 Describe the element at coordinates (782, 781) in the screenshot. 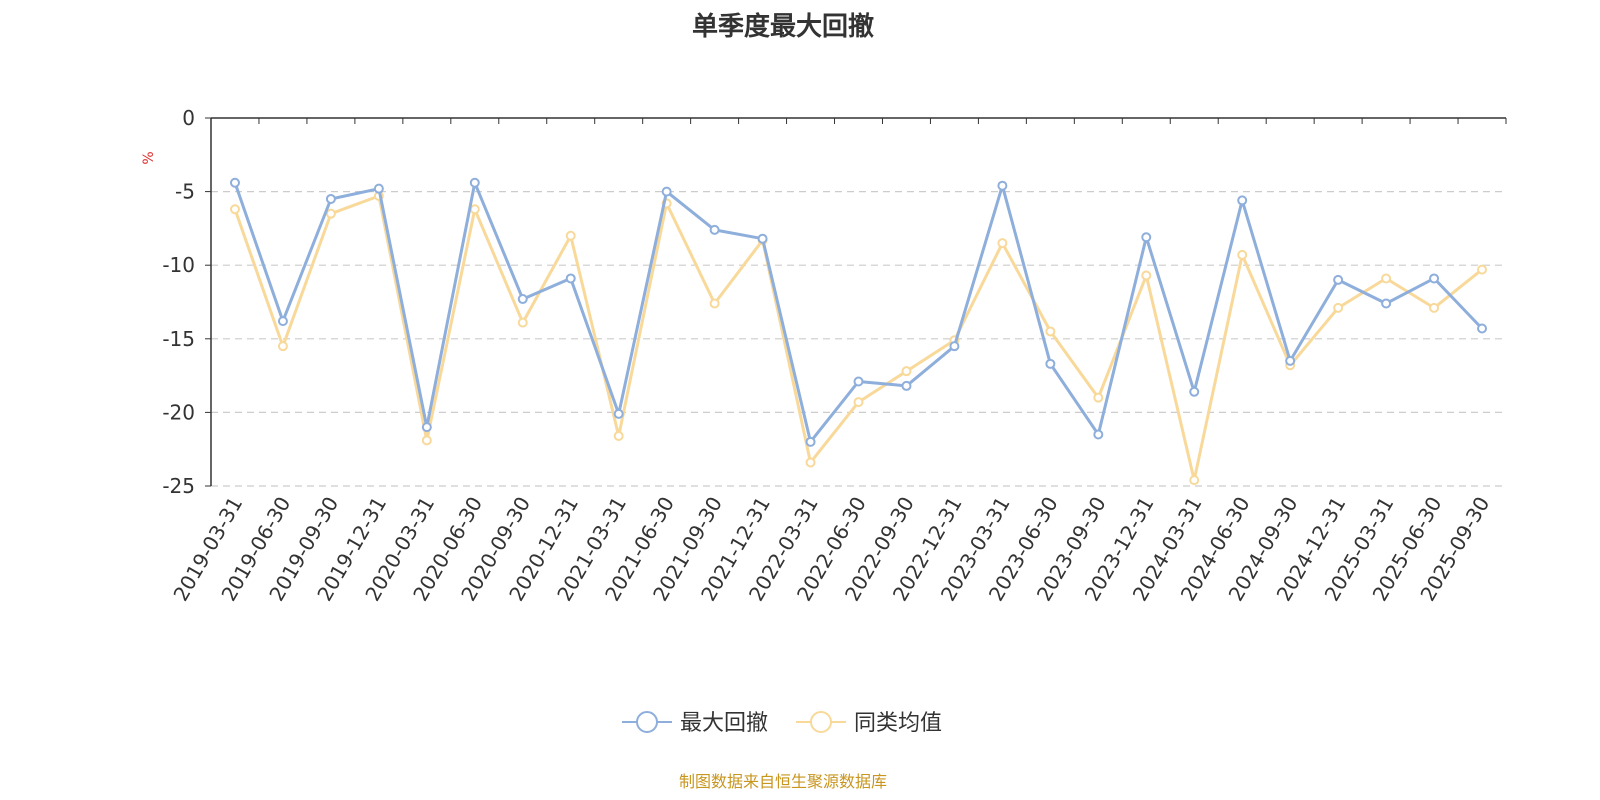

I see `data-source-note: 制图数据来自恒生聚源数据库` at that location.